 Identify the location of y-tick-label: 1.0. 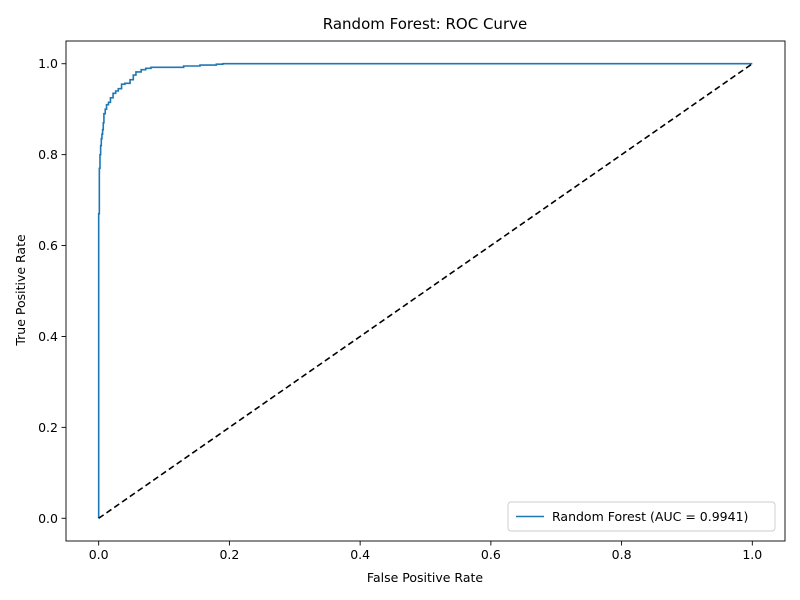
(48, 63).